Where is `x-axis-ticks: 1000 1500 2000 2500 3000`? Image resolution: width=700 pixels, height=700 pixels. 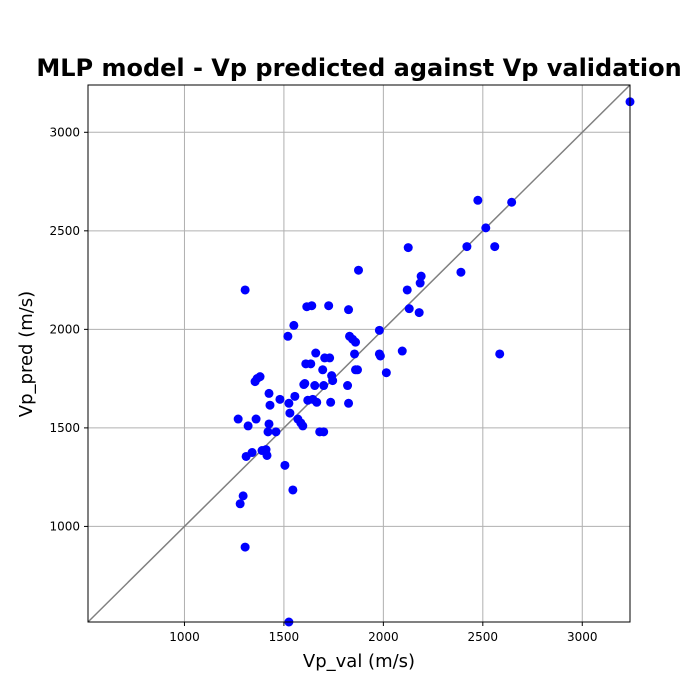
x-axis-ticks: 1000 1500 2000 2500 3000 is located at coordinates (383, 633).